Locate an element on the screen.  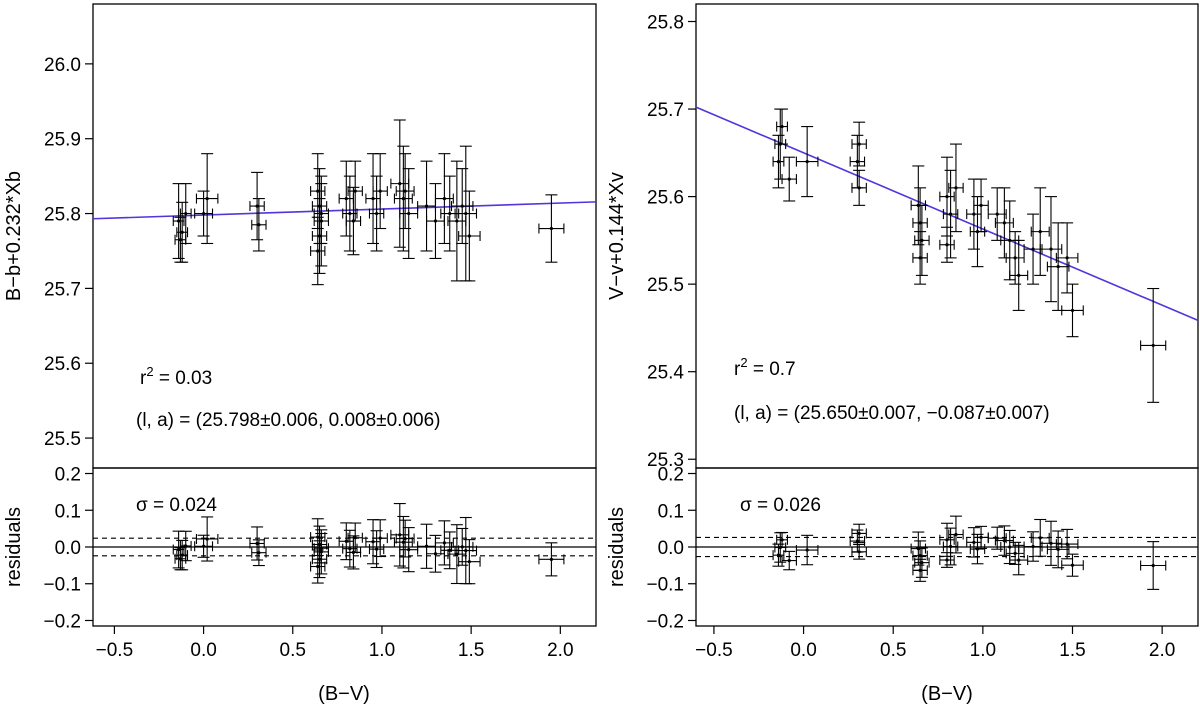
y-tick-label: 25.4 is located at coordinates (665, 373).